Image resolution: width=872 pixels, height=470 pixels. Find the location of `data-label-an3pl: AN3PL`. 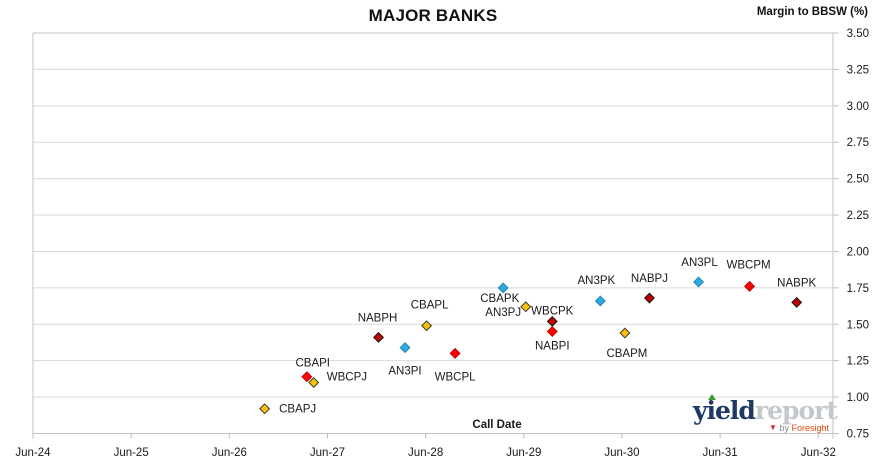

data-label-an3pl: AN3PL is located at coordinates (699, 263).